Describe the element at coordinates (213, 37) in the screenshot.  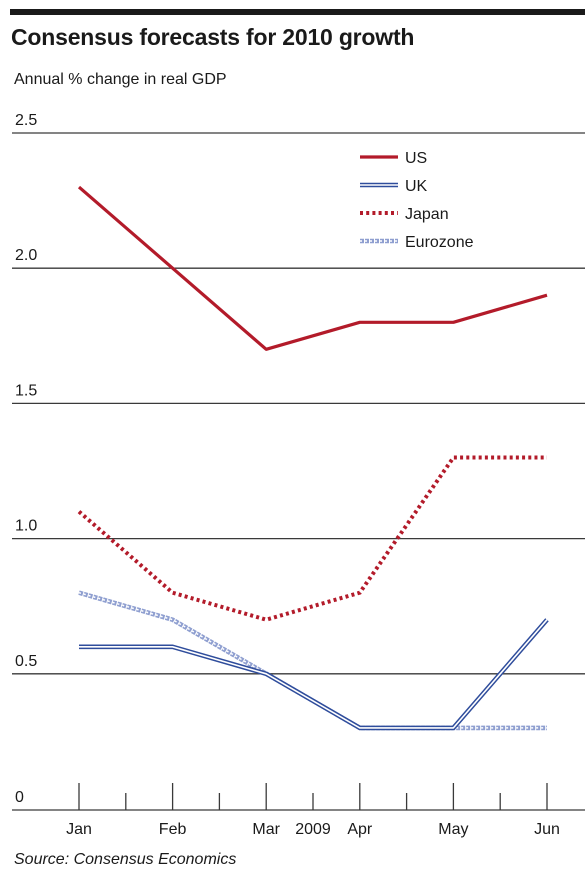
I see `chart-title: Consensus forecasts for 2010 growth` at that location.